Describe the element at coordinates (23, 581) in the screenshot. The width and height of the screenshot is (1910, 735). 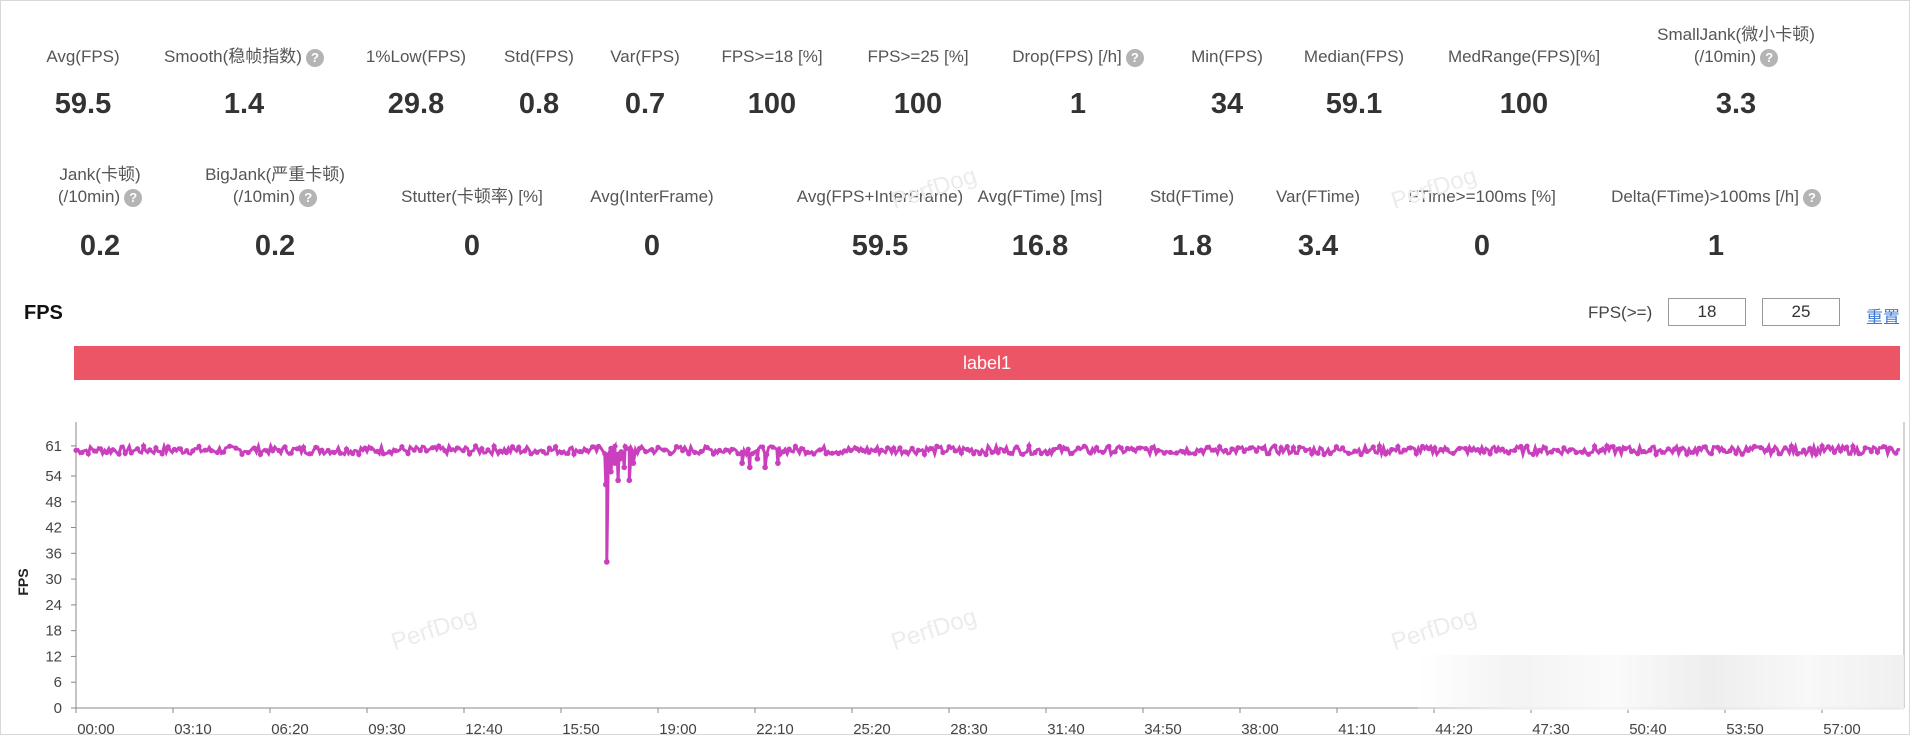
I see `y-axis-label: FPS` at that location.